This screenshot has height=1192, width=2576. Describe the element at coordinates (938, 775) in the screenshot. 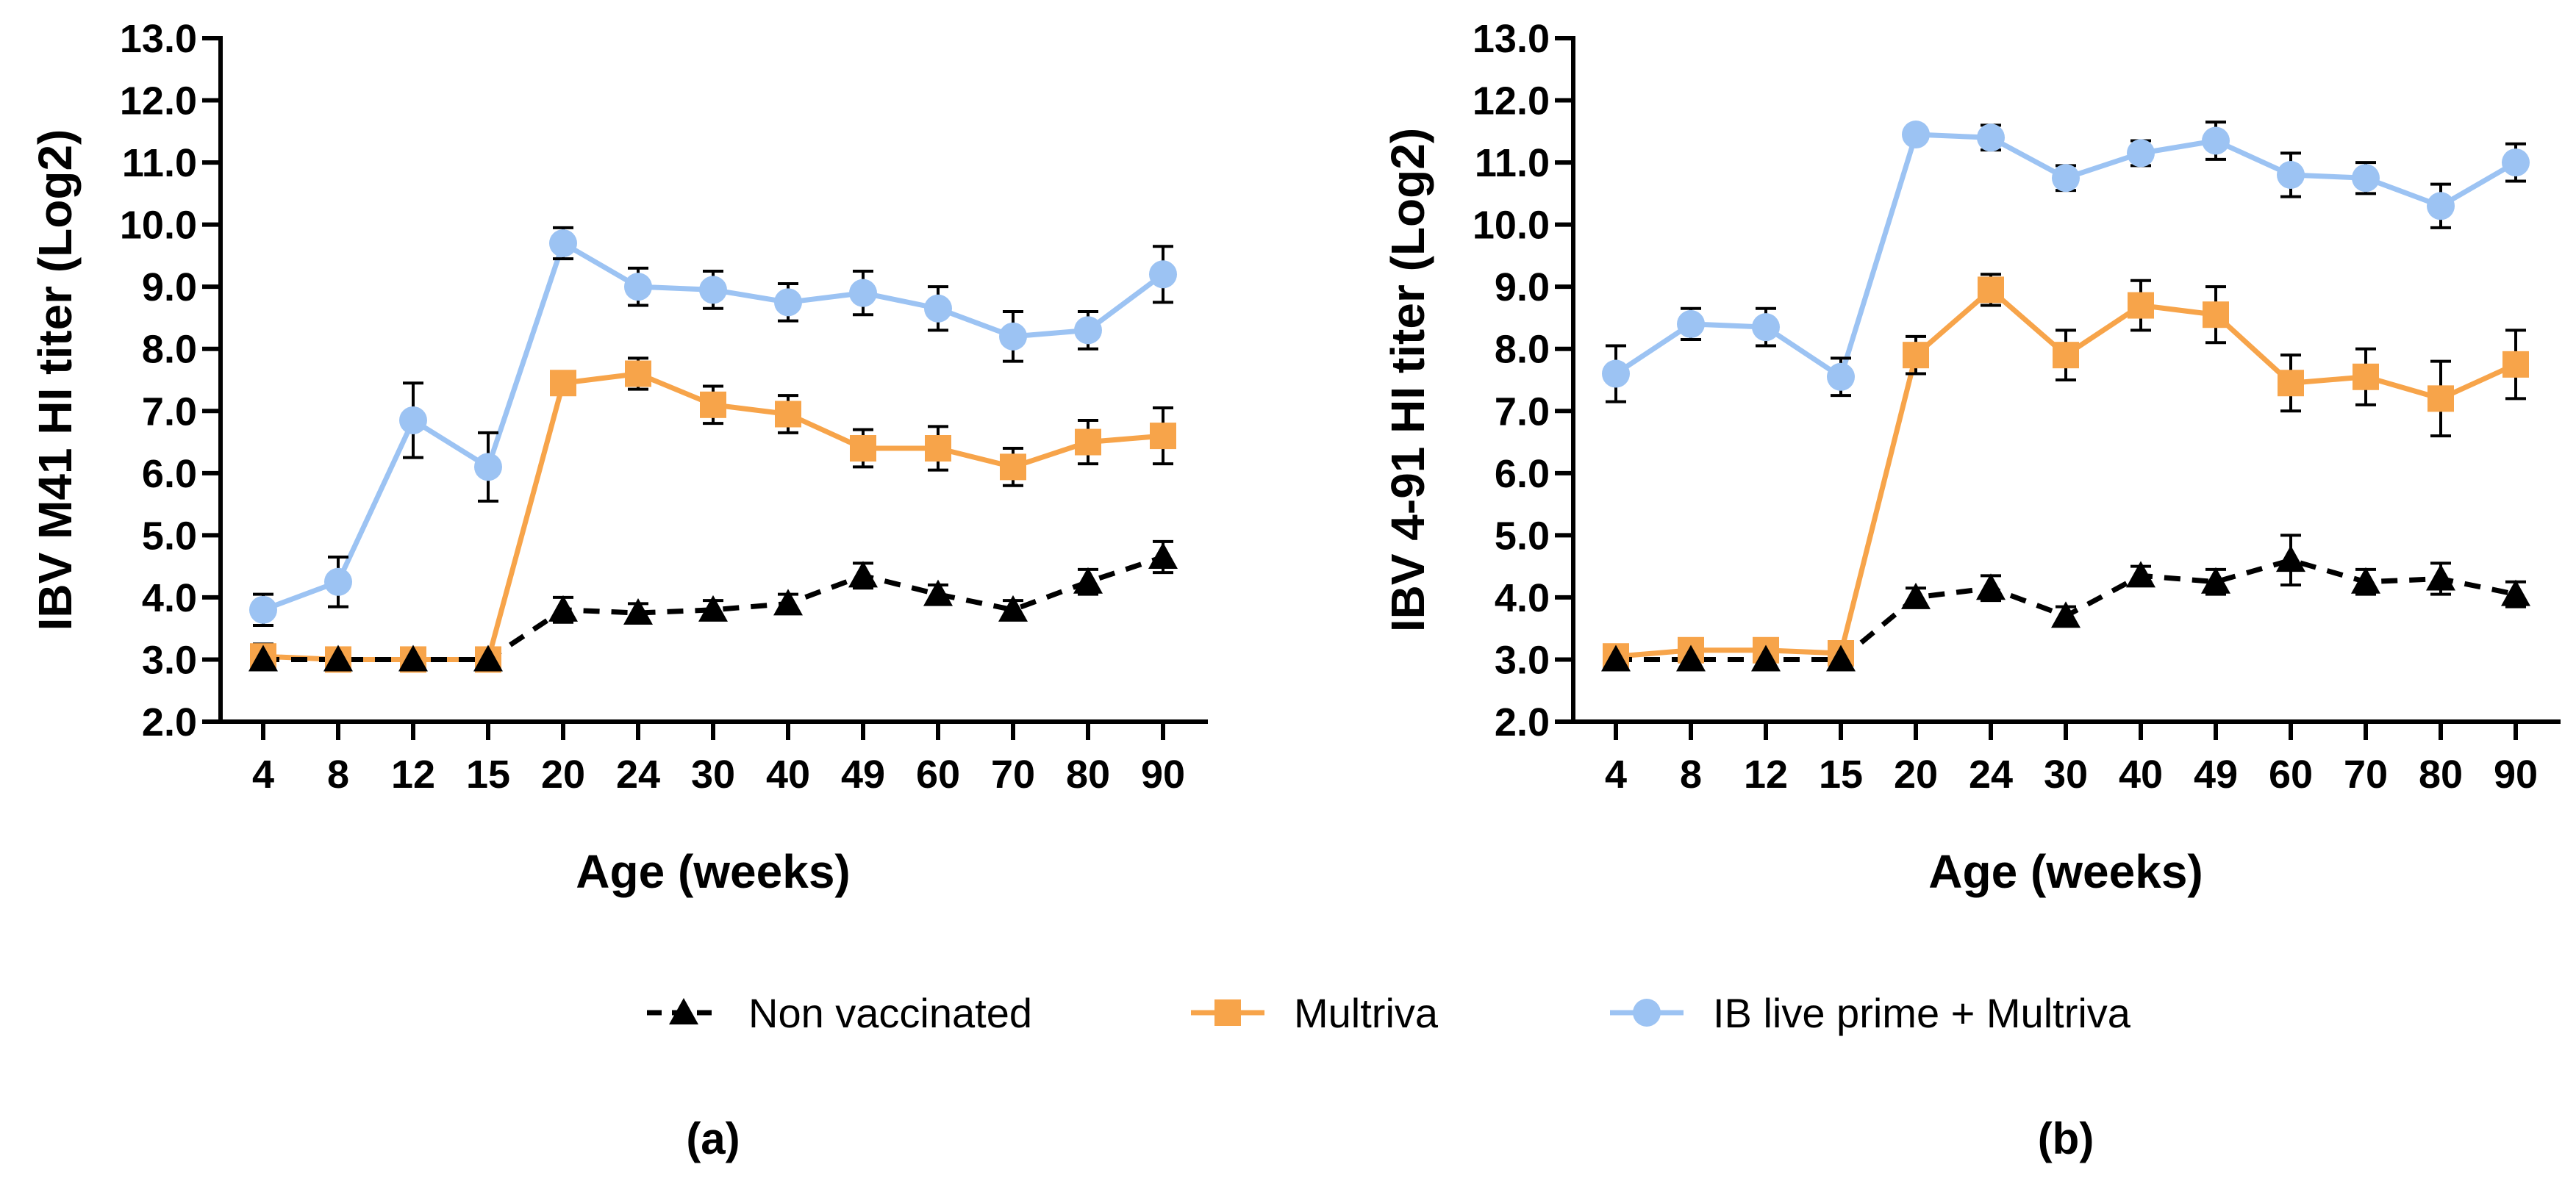

I see `x-tick-label: 60` at that location.